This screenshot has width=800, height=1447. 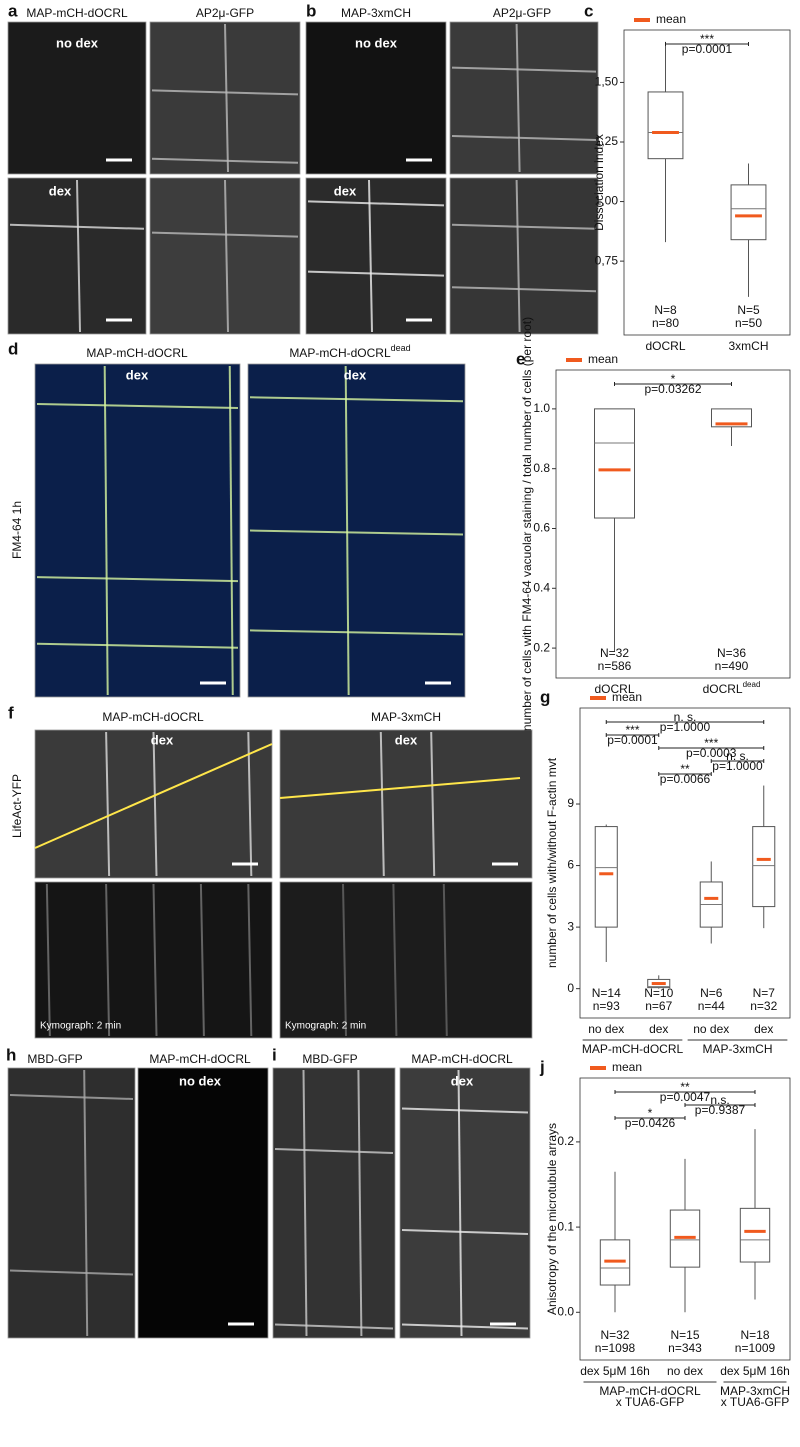 What do you see at coordinates (685, 1348) in the screenshot?
I see `sample-label: n=343` at bounding box center [685, 1348].